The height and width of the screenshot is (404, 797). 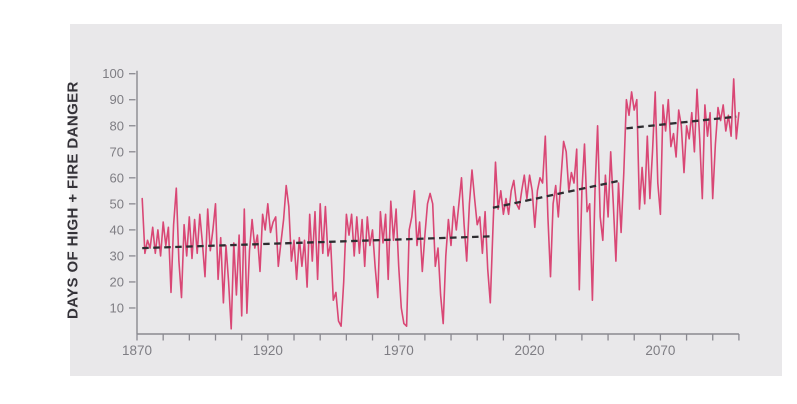 What do you see at coordinates (268, 350) in the screenshot?
I see `x-tick-label: 1920` at bounding box center [268, 350].